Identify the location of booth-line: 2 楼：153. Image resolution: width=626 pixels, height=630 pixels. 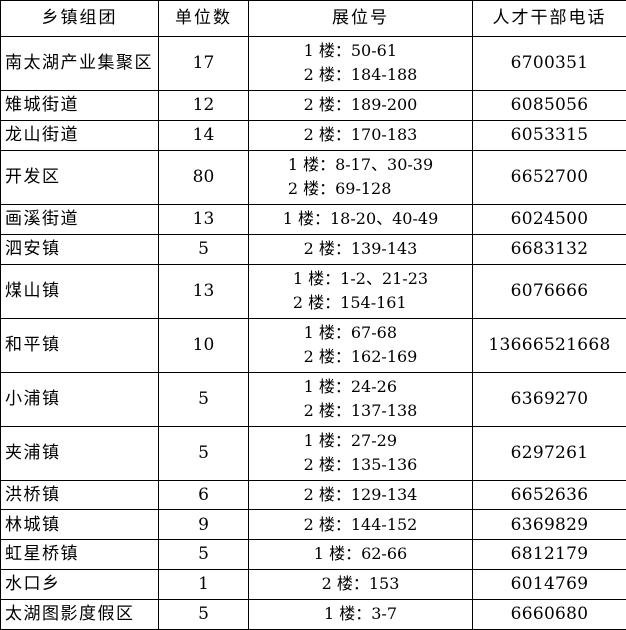
(360, 584).